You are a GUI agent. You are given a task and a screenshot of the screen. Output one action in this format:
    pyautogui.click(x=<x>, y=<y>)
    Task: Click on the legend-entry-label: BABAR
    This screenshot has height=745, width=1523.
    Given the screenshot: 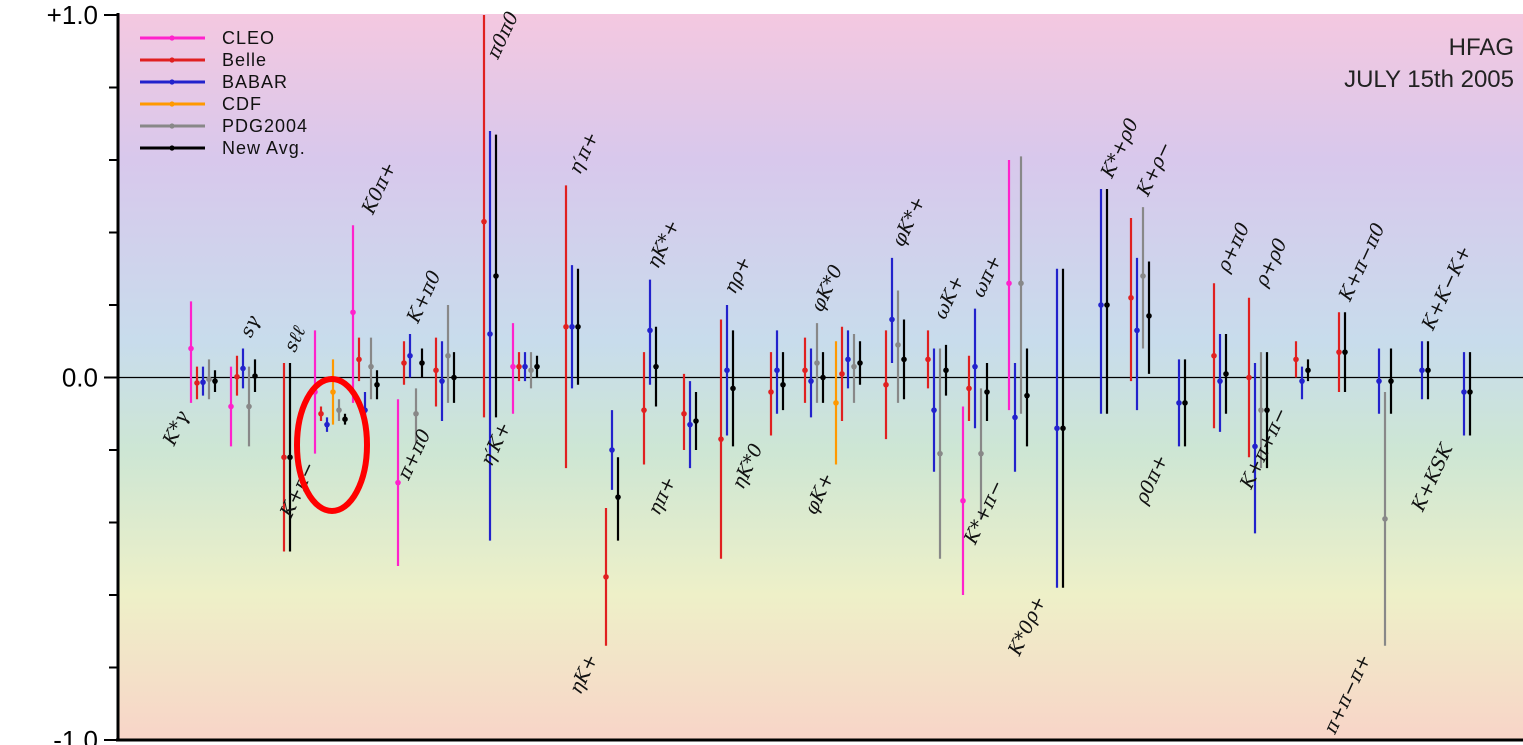 What is the action you would take?
    pyautogui.click(x=255, y=82)
    